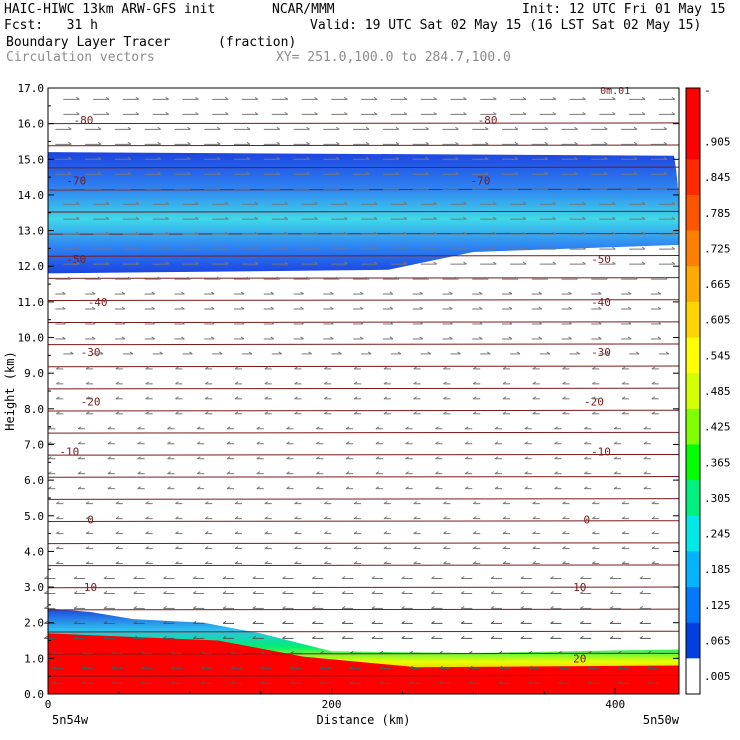 The height and width of the screenshot is (740, 740). What do you see at coordinates (98, 302) in the screenshot?
I see `isotherm-label: -40` at bounding box center [98, 302].